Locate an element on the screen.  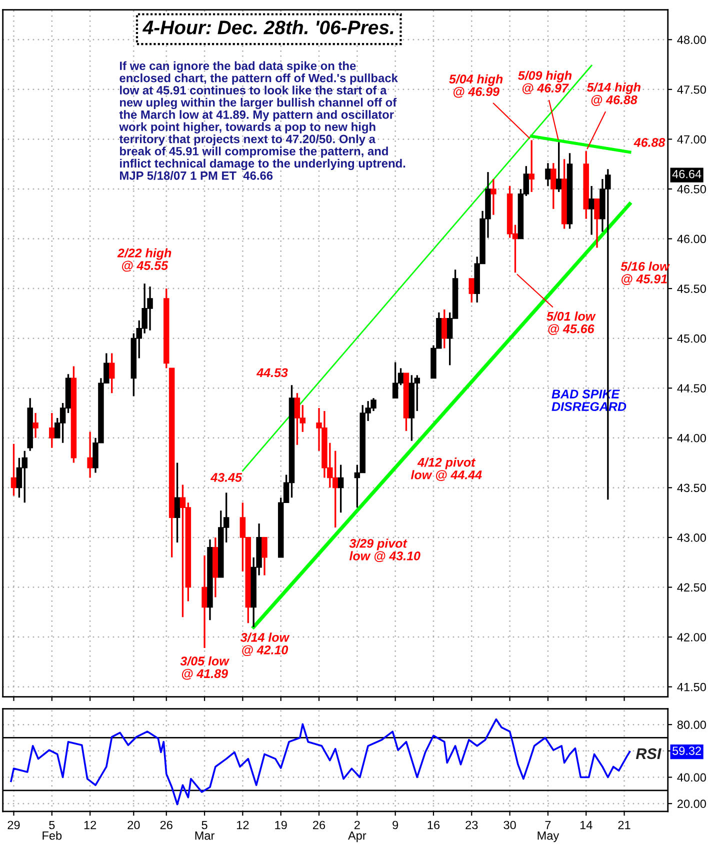
text: 46.64 is located at coordinates (687, 174).